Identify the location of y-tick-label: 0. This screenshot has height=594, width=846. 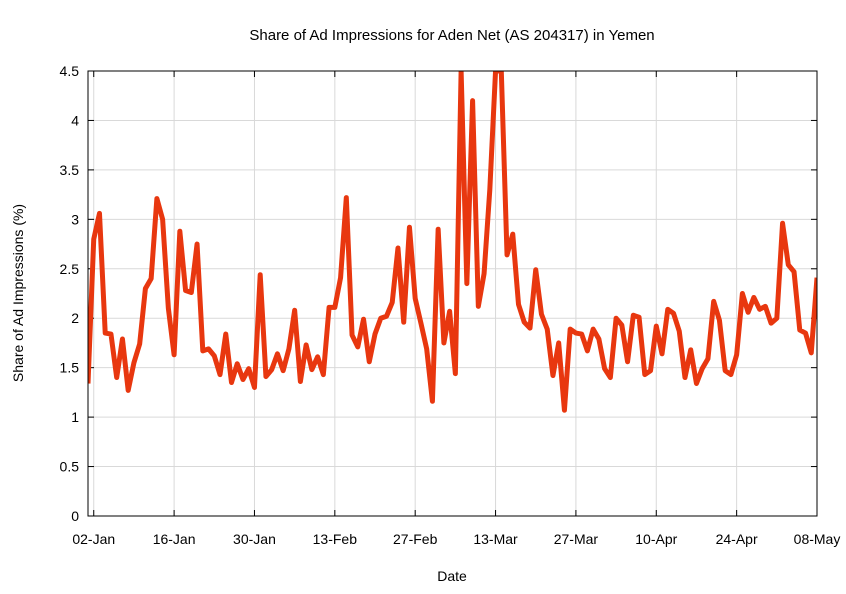
(75, 516).